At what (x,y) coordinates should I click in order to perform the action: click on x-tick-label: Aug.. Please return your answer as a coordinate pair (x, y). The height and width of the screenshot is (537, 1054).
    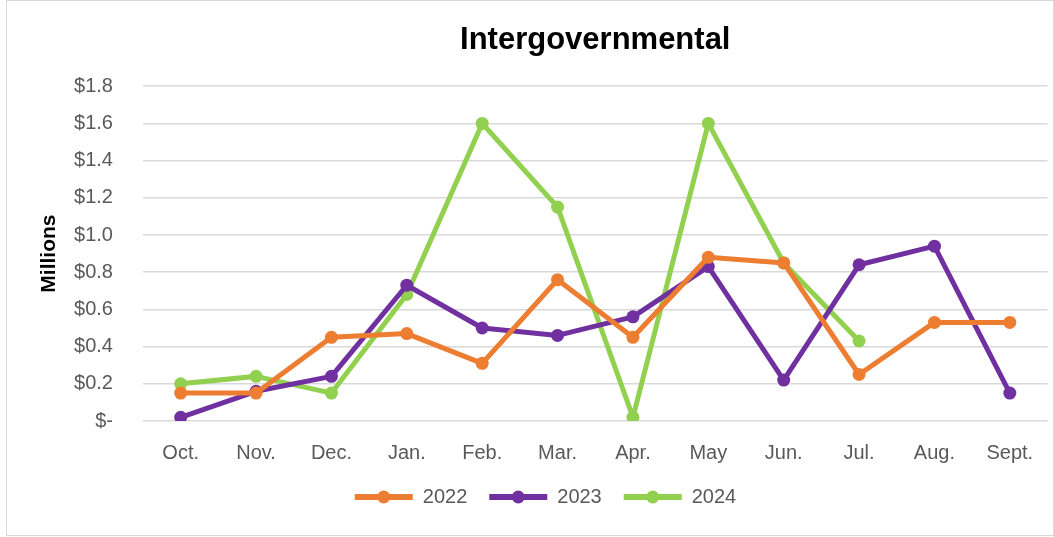
    Looking at the image, I should click on (934, 451).